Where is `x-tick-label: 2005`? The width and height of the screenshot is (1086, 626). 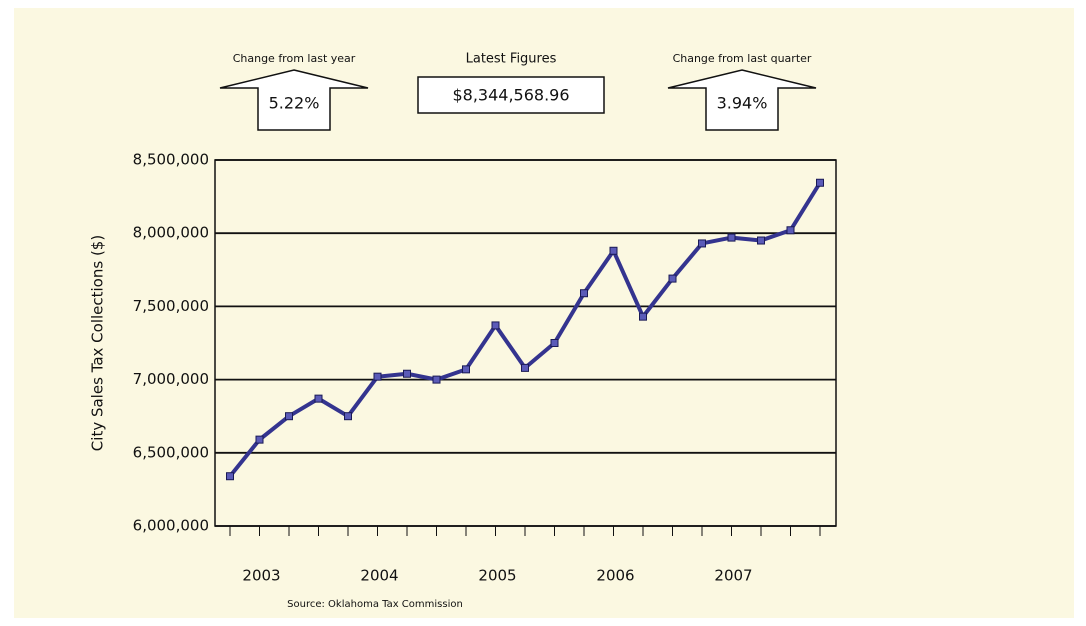 x-tick-label: 2005 is located at coordinates (497, 576).